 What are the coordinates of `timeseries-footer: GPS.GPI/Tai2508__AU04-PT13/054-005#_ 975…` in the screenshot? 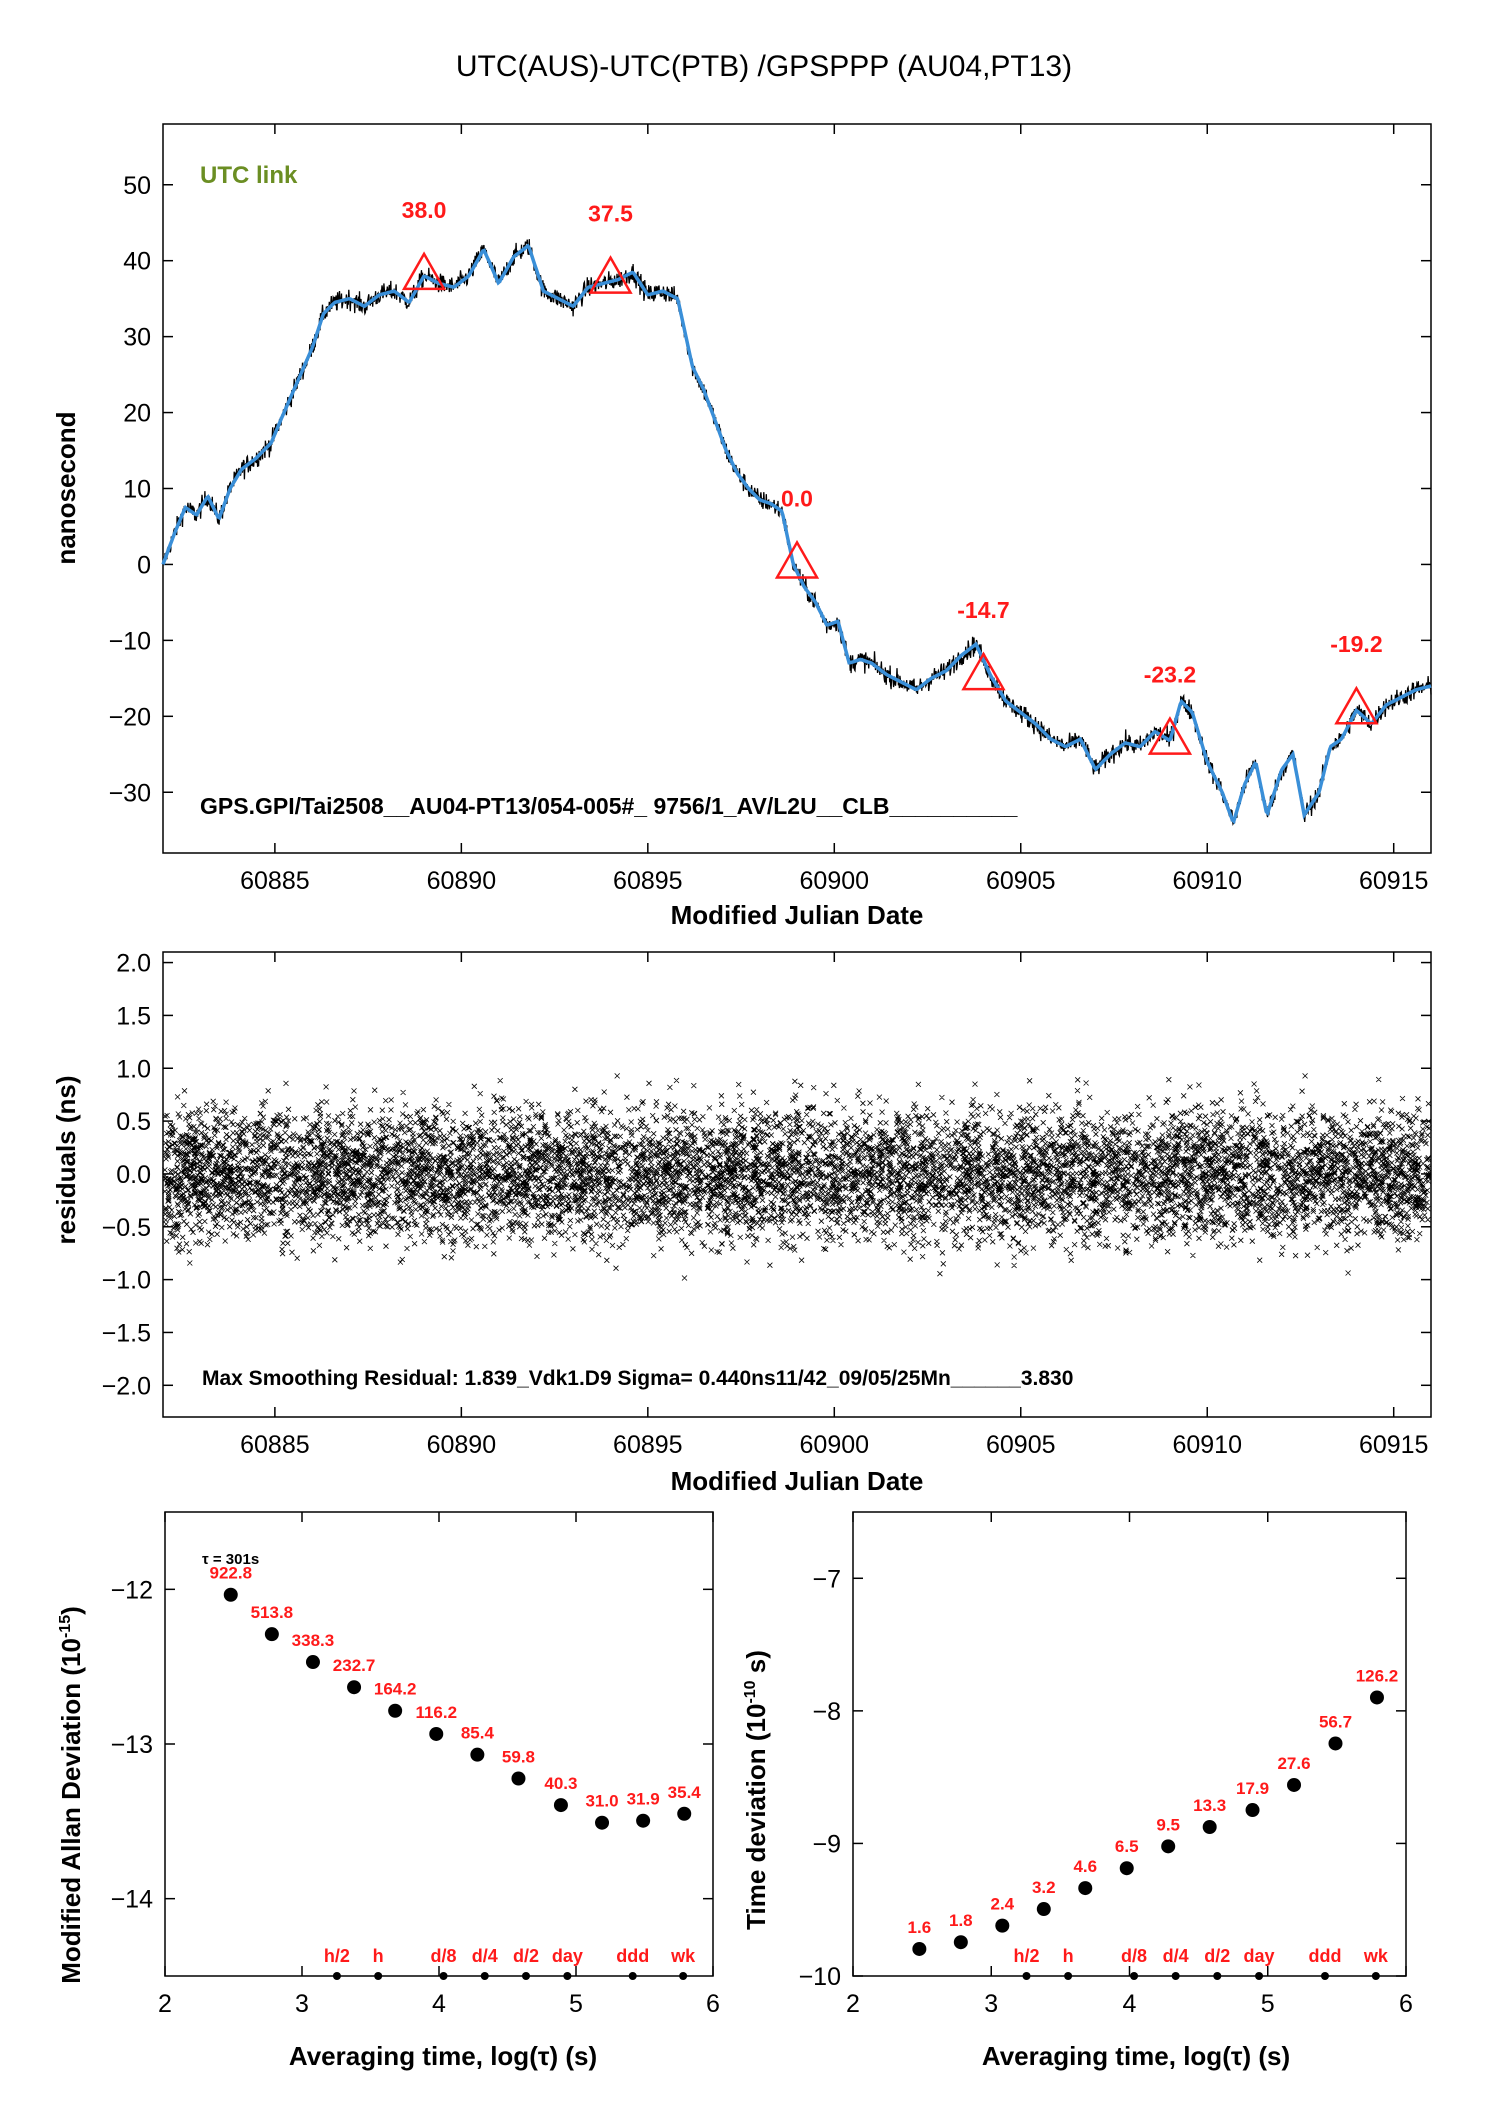 It's located at (609, 806).